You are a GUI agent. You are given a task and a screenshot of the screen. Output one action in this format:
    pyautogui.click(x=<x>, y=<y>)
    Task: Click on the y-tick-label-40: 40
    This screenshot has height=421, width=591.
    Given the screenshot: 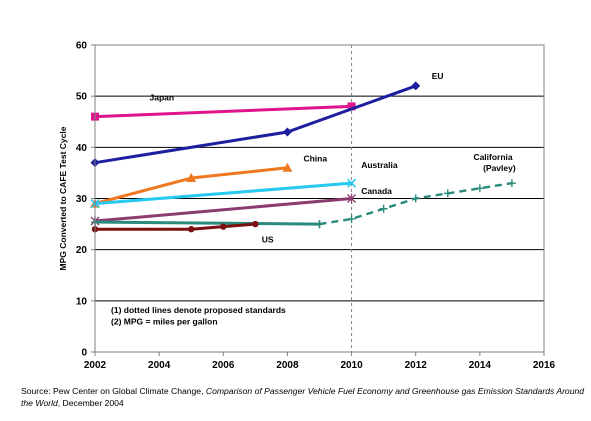 What is the action you would take?
    pyautogui.click(x=82, y=148)
    